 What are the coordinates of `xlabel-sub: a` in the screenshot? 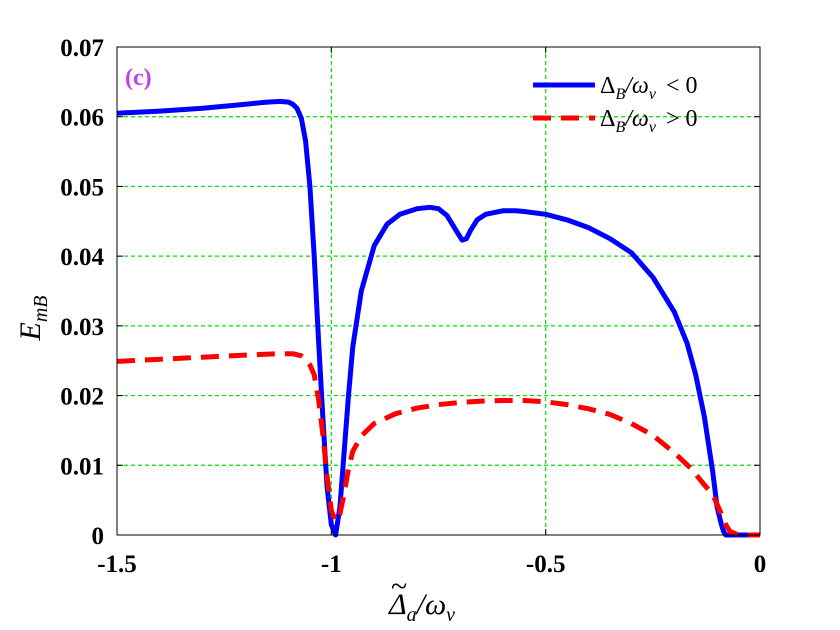 It's located at (412, 615).